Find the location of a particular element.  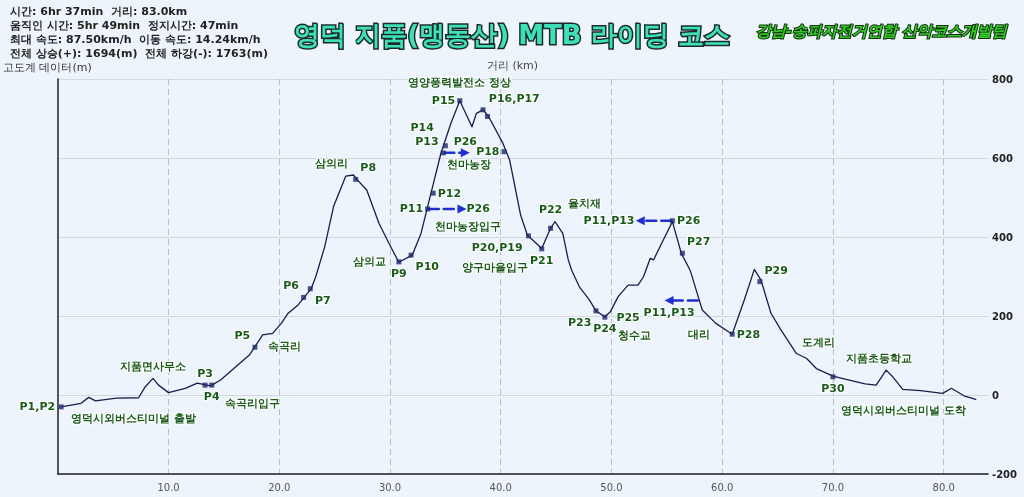

text: 최대 속도: 87.50km/h 이동 속도: 14.24km/h is located at coordinates (135, 39).